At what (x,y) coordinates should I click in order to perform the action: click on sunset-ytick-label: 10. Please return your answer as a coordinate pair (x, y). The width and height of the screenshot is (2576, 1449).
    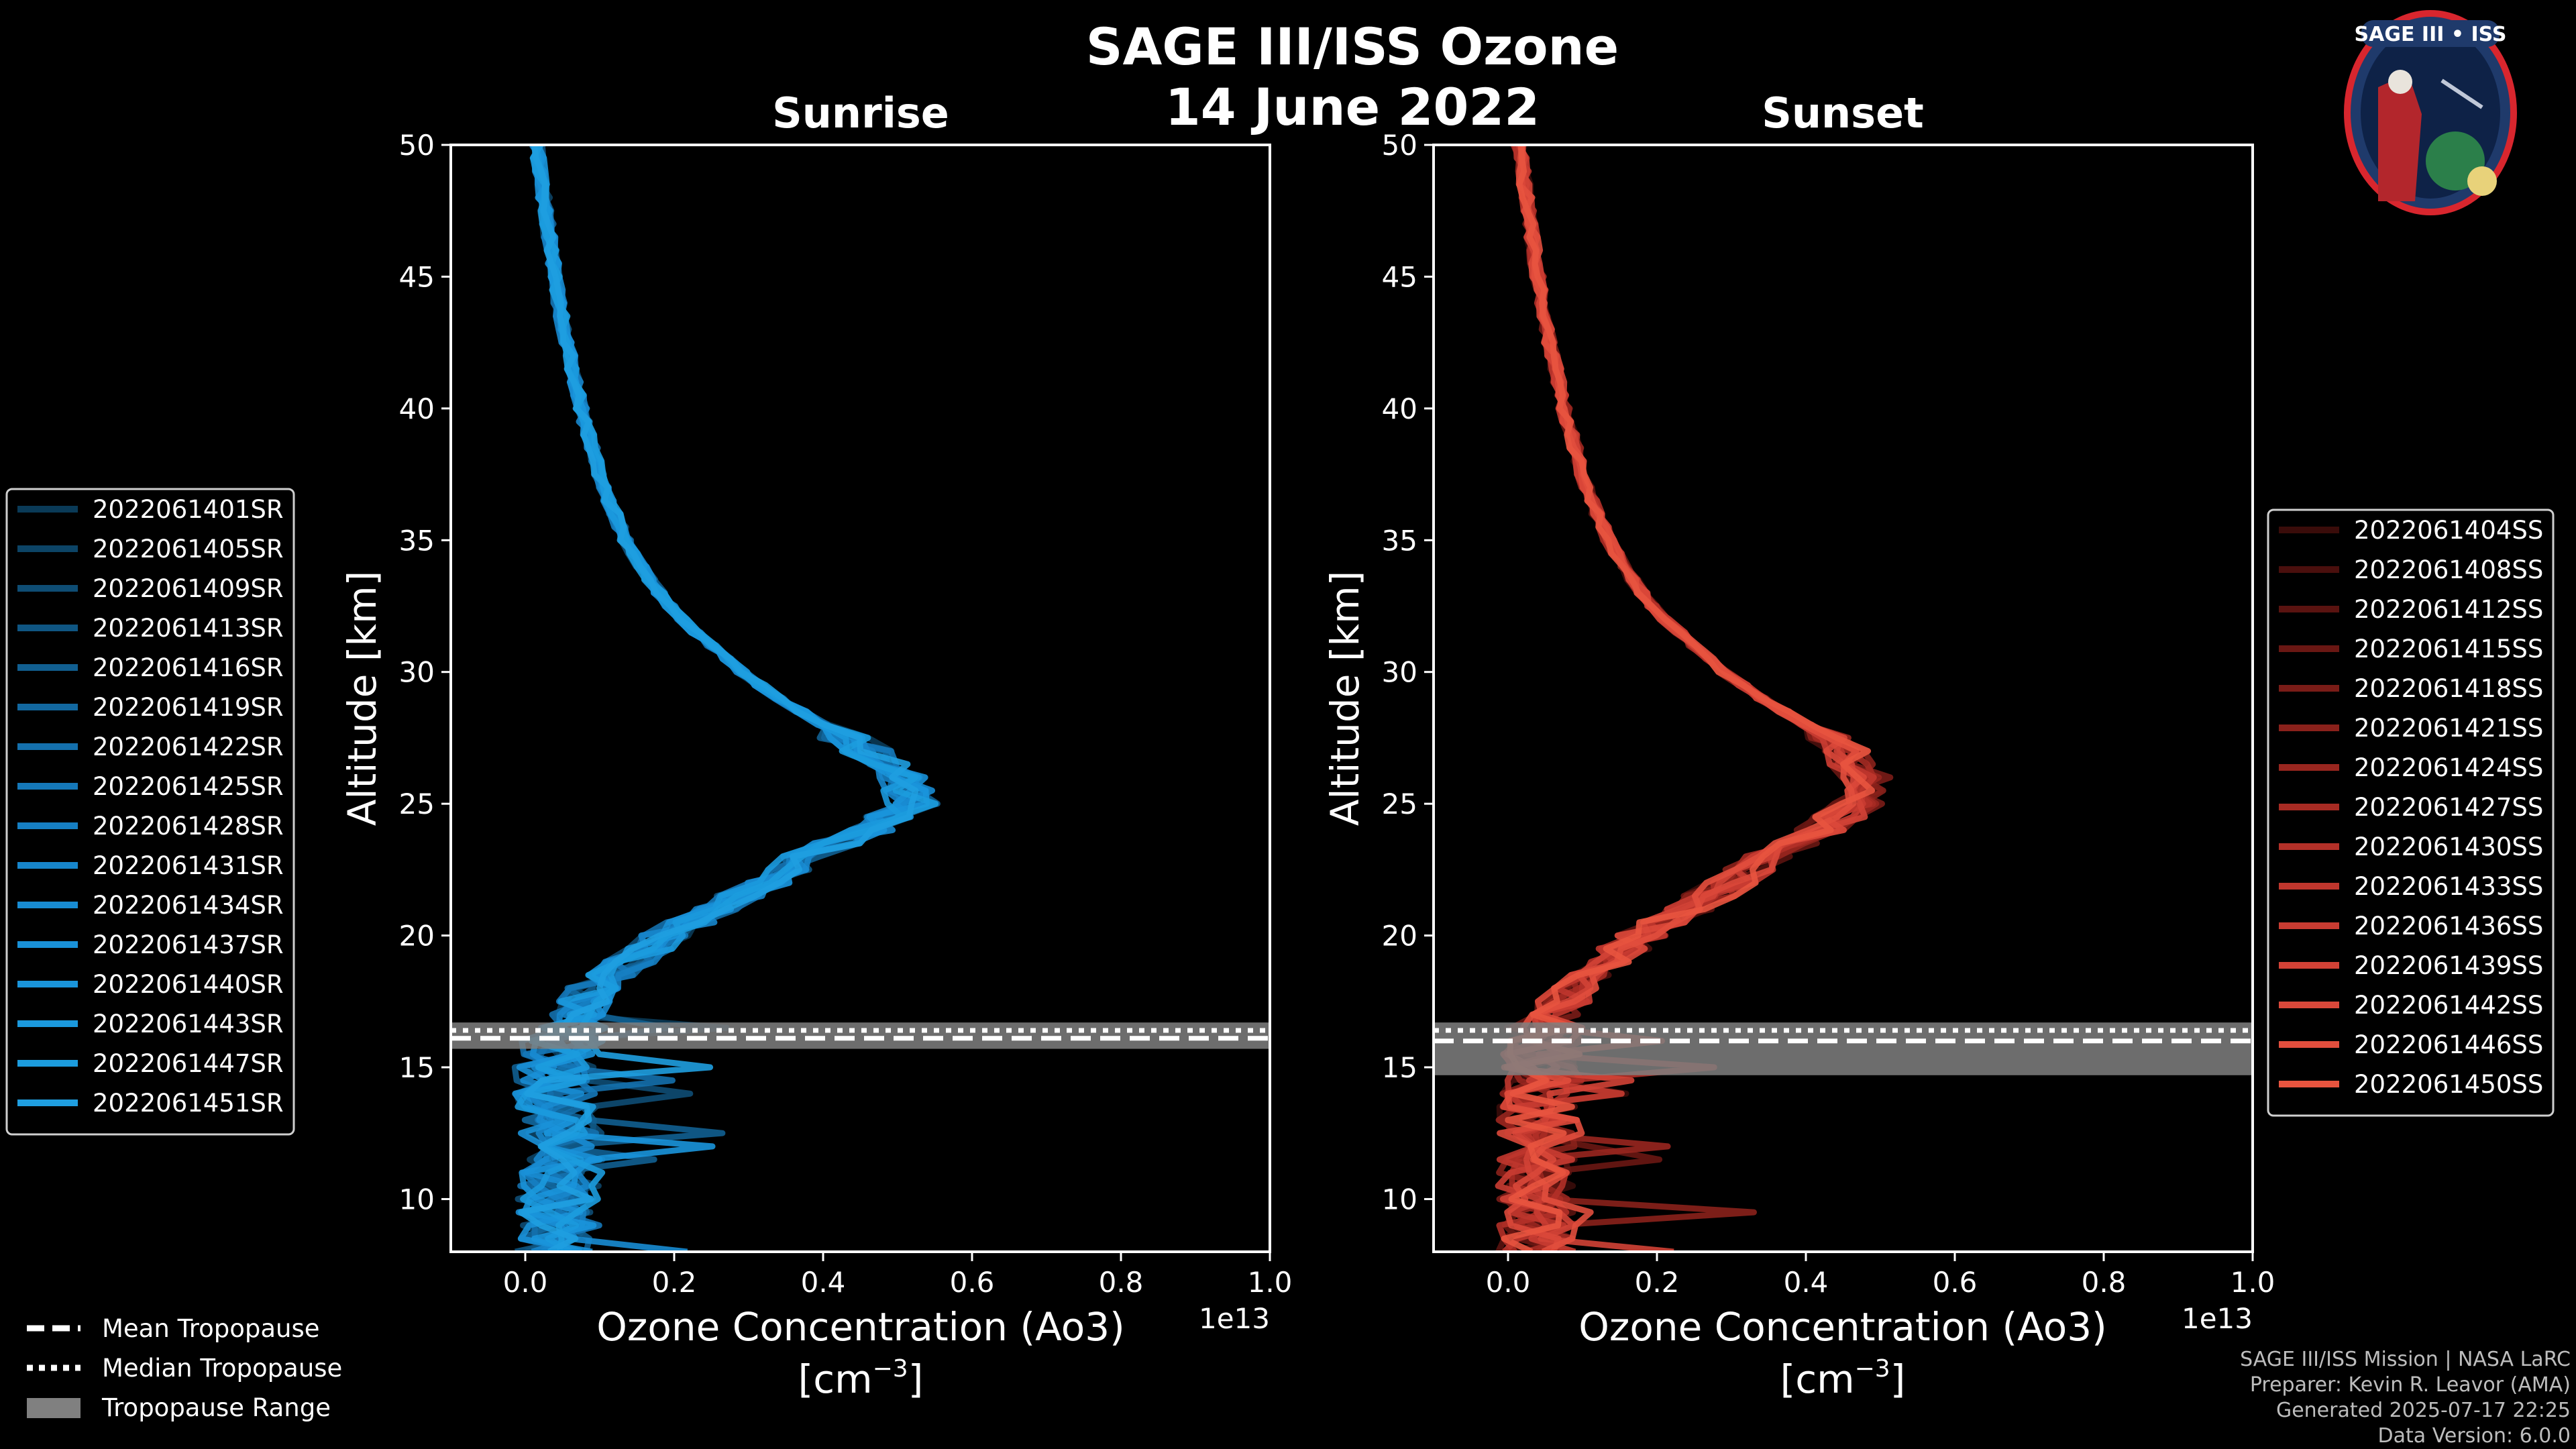
    Looking at the image, I should click on (1399, 1199).